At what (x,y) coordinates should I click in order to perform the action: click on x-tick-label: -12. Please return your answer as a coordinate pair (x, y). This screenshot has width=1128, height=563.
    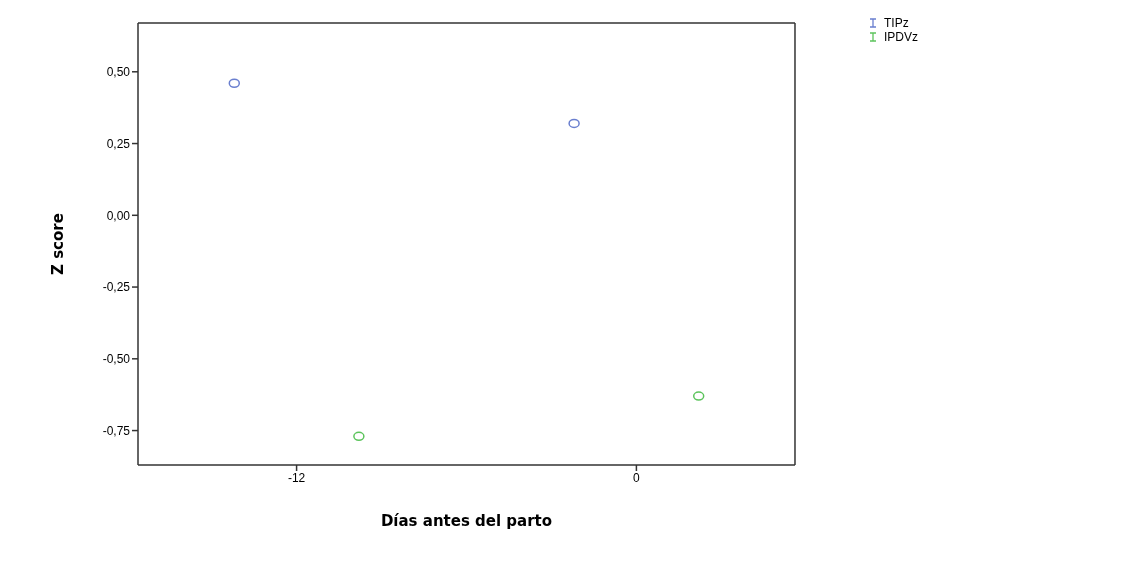
    Looking at the image, I should click on (296, 477).